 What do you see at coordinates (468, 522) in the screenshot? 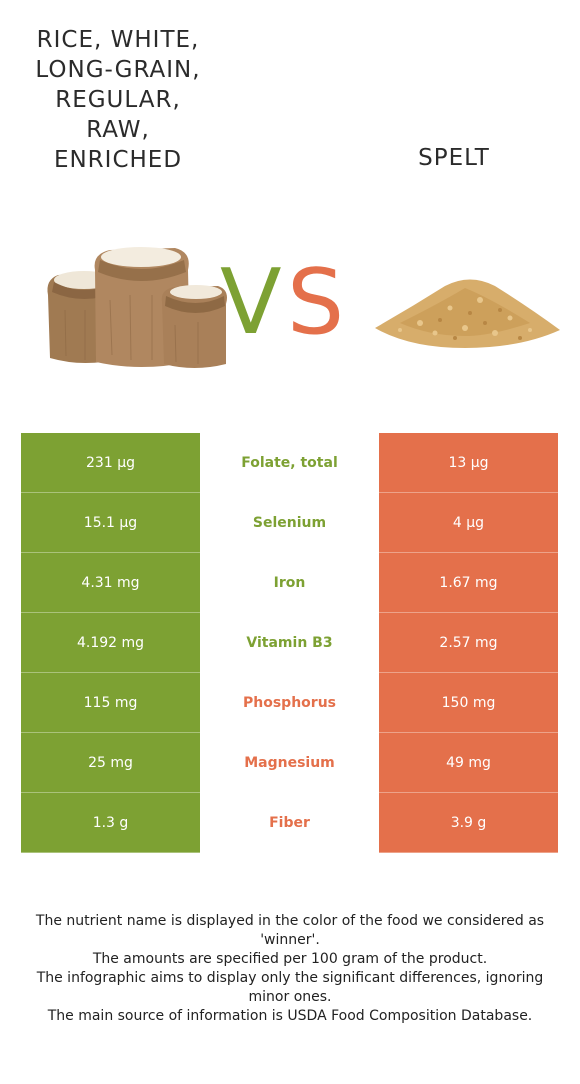
I see `right-value: 4 µg` at bounding box center [468, 522].